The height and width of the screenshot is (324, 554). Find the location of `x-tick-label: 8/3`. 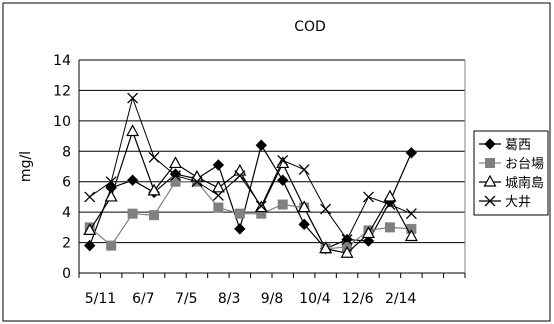

x-tick-label: 8/3 is located at coordinates (229, 299).